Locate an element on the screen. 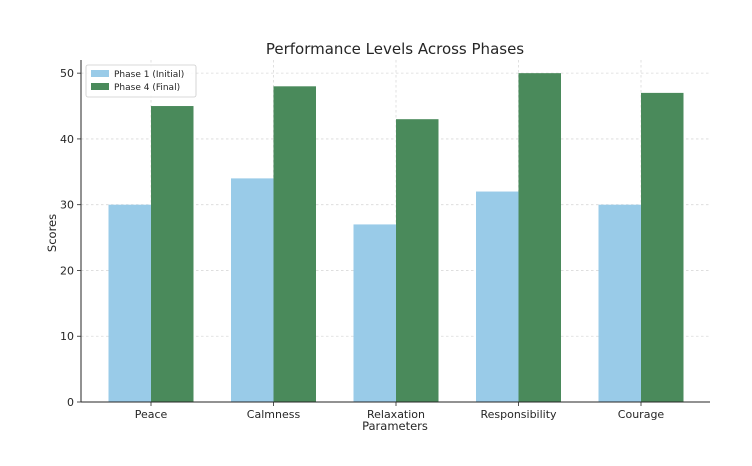 The height and width of the screenshot is (466, 752). chart-title: Performance Levels Across Phases is located at coordinates (395, 49).